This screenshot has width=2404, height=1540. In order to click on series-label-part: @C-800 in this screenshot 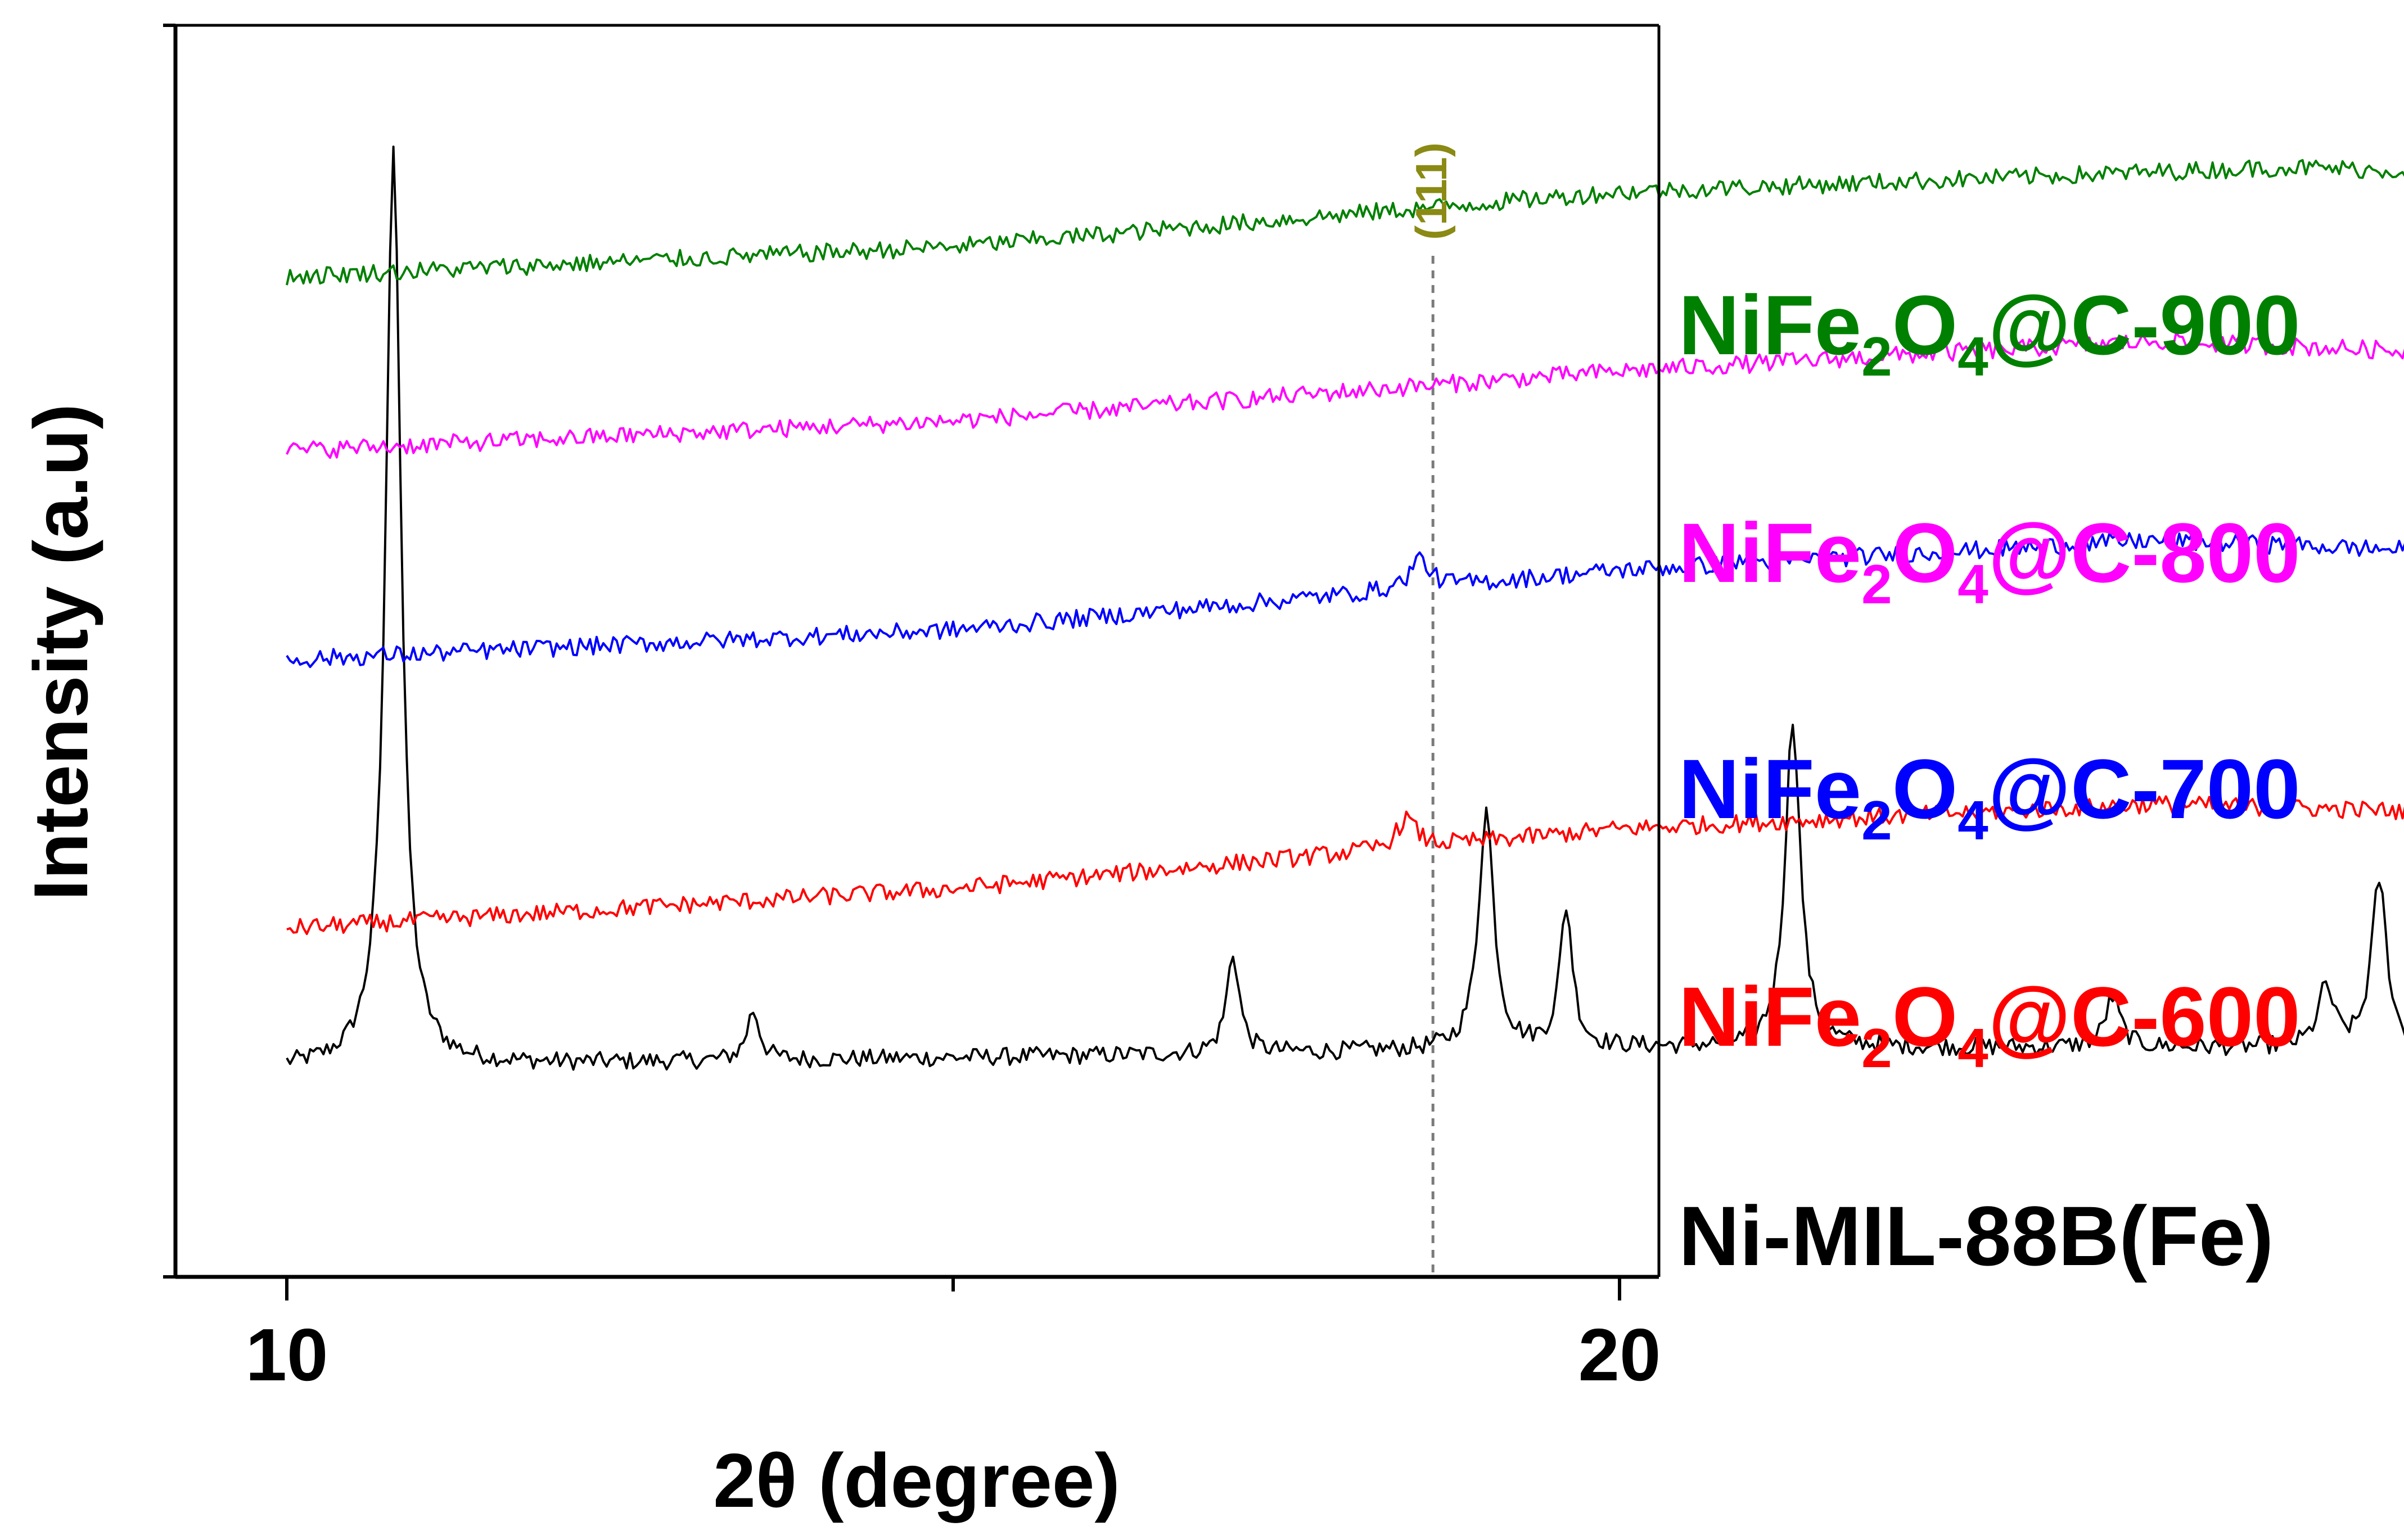, I will do `click(2144, 552)`.